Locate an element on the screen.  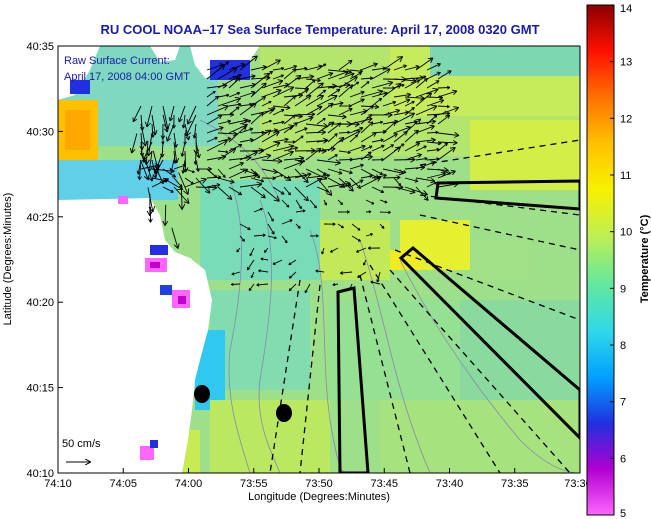
x-tick-label: 73:55 is located at coordinates (254, 484).